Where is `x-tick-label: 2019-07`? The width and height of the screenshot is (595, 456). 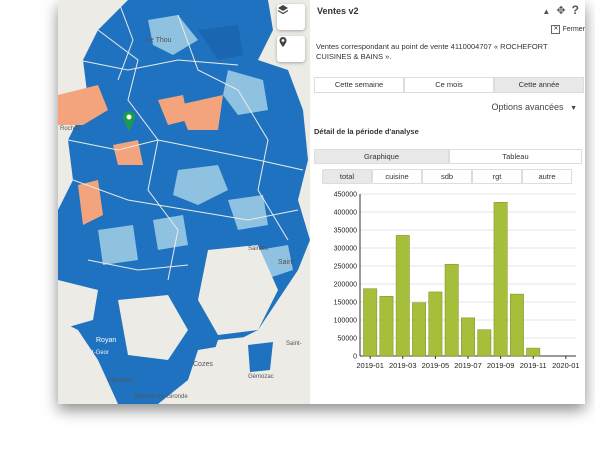
x-tick-label: 2019-07 is located at coordinates (468, 365).